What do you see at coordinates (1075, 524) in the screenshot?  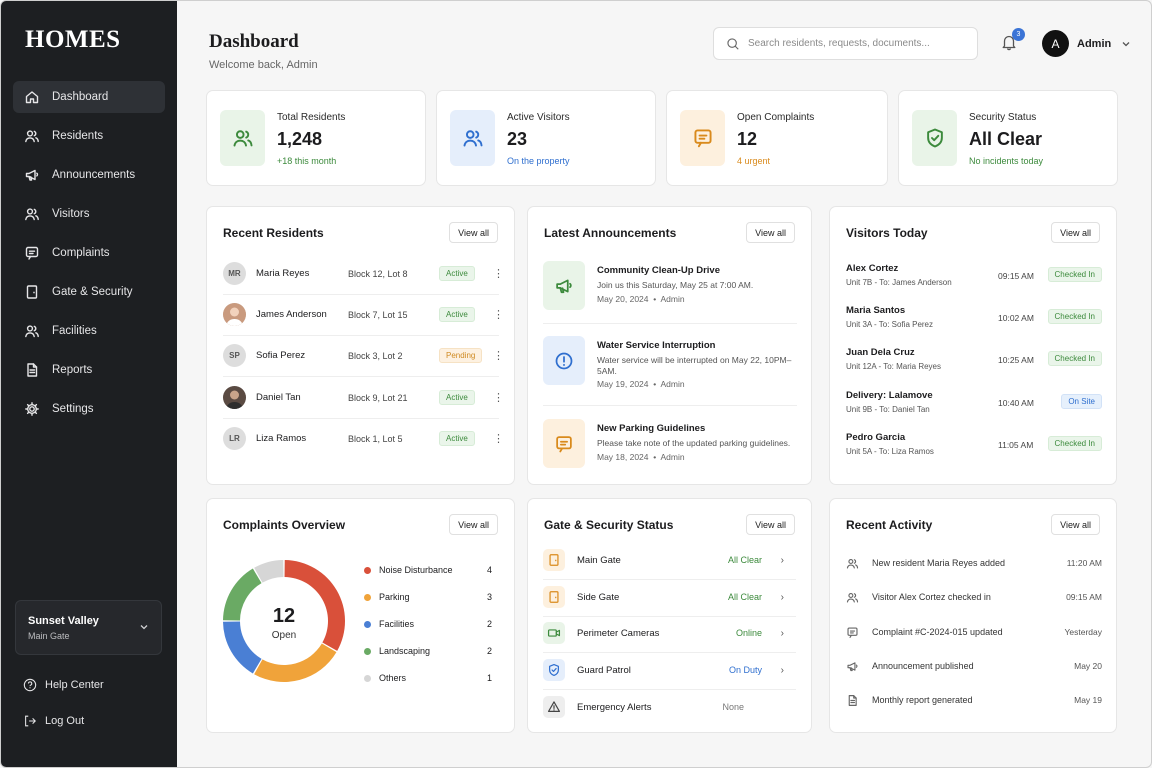 I see `view-all-activity-button: View all` at bounding box center [1075, 524].